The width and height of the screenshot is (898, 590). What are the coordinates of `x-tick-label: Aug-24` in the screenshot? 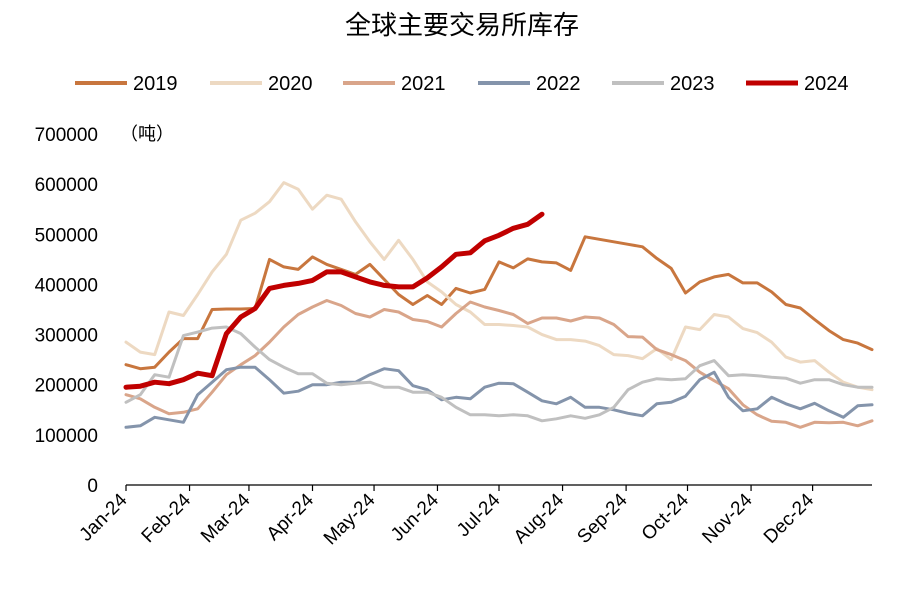 It's located at (539, 518).